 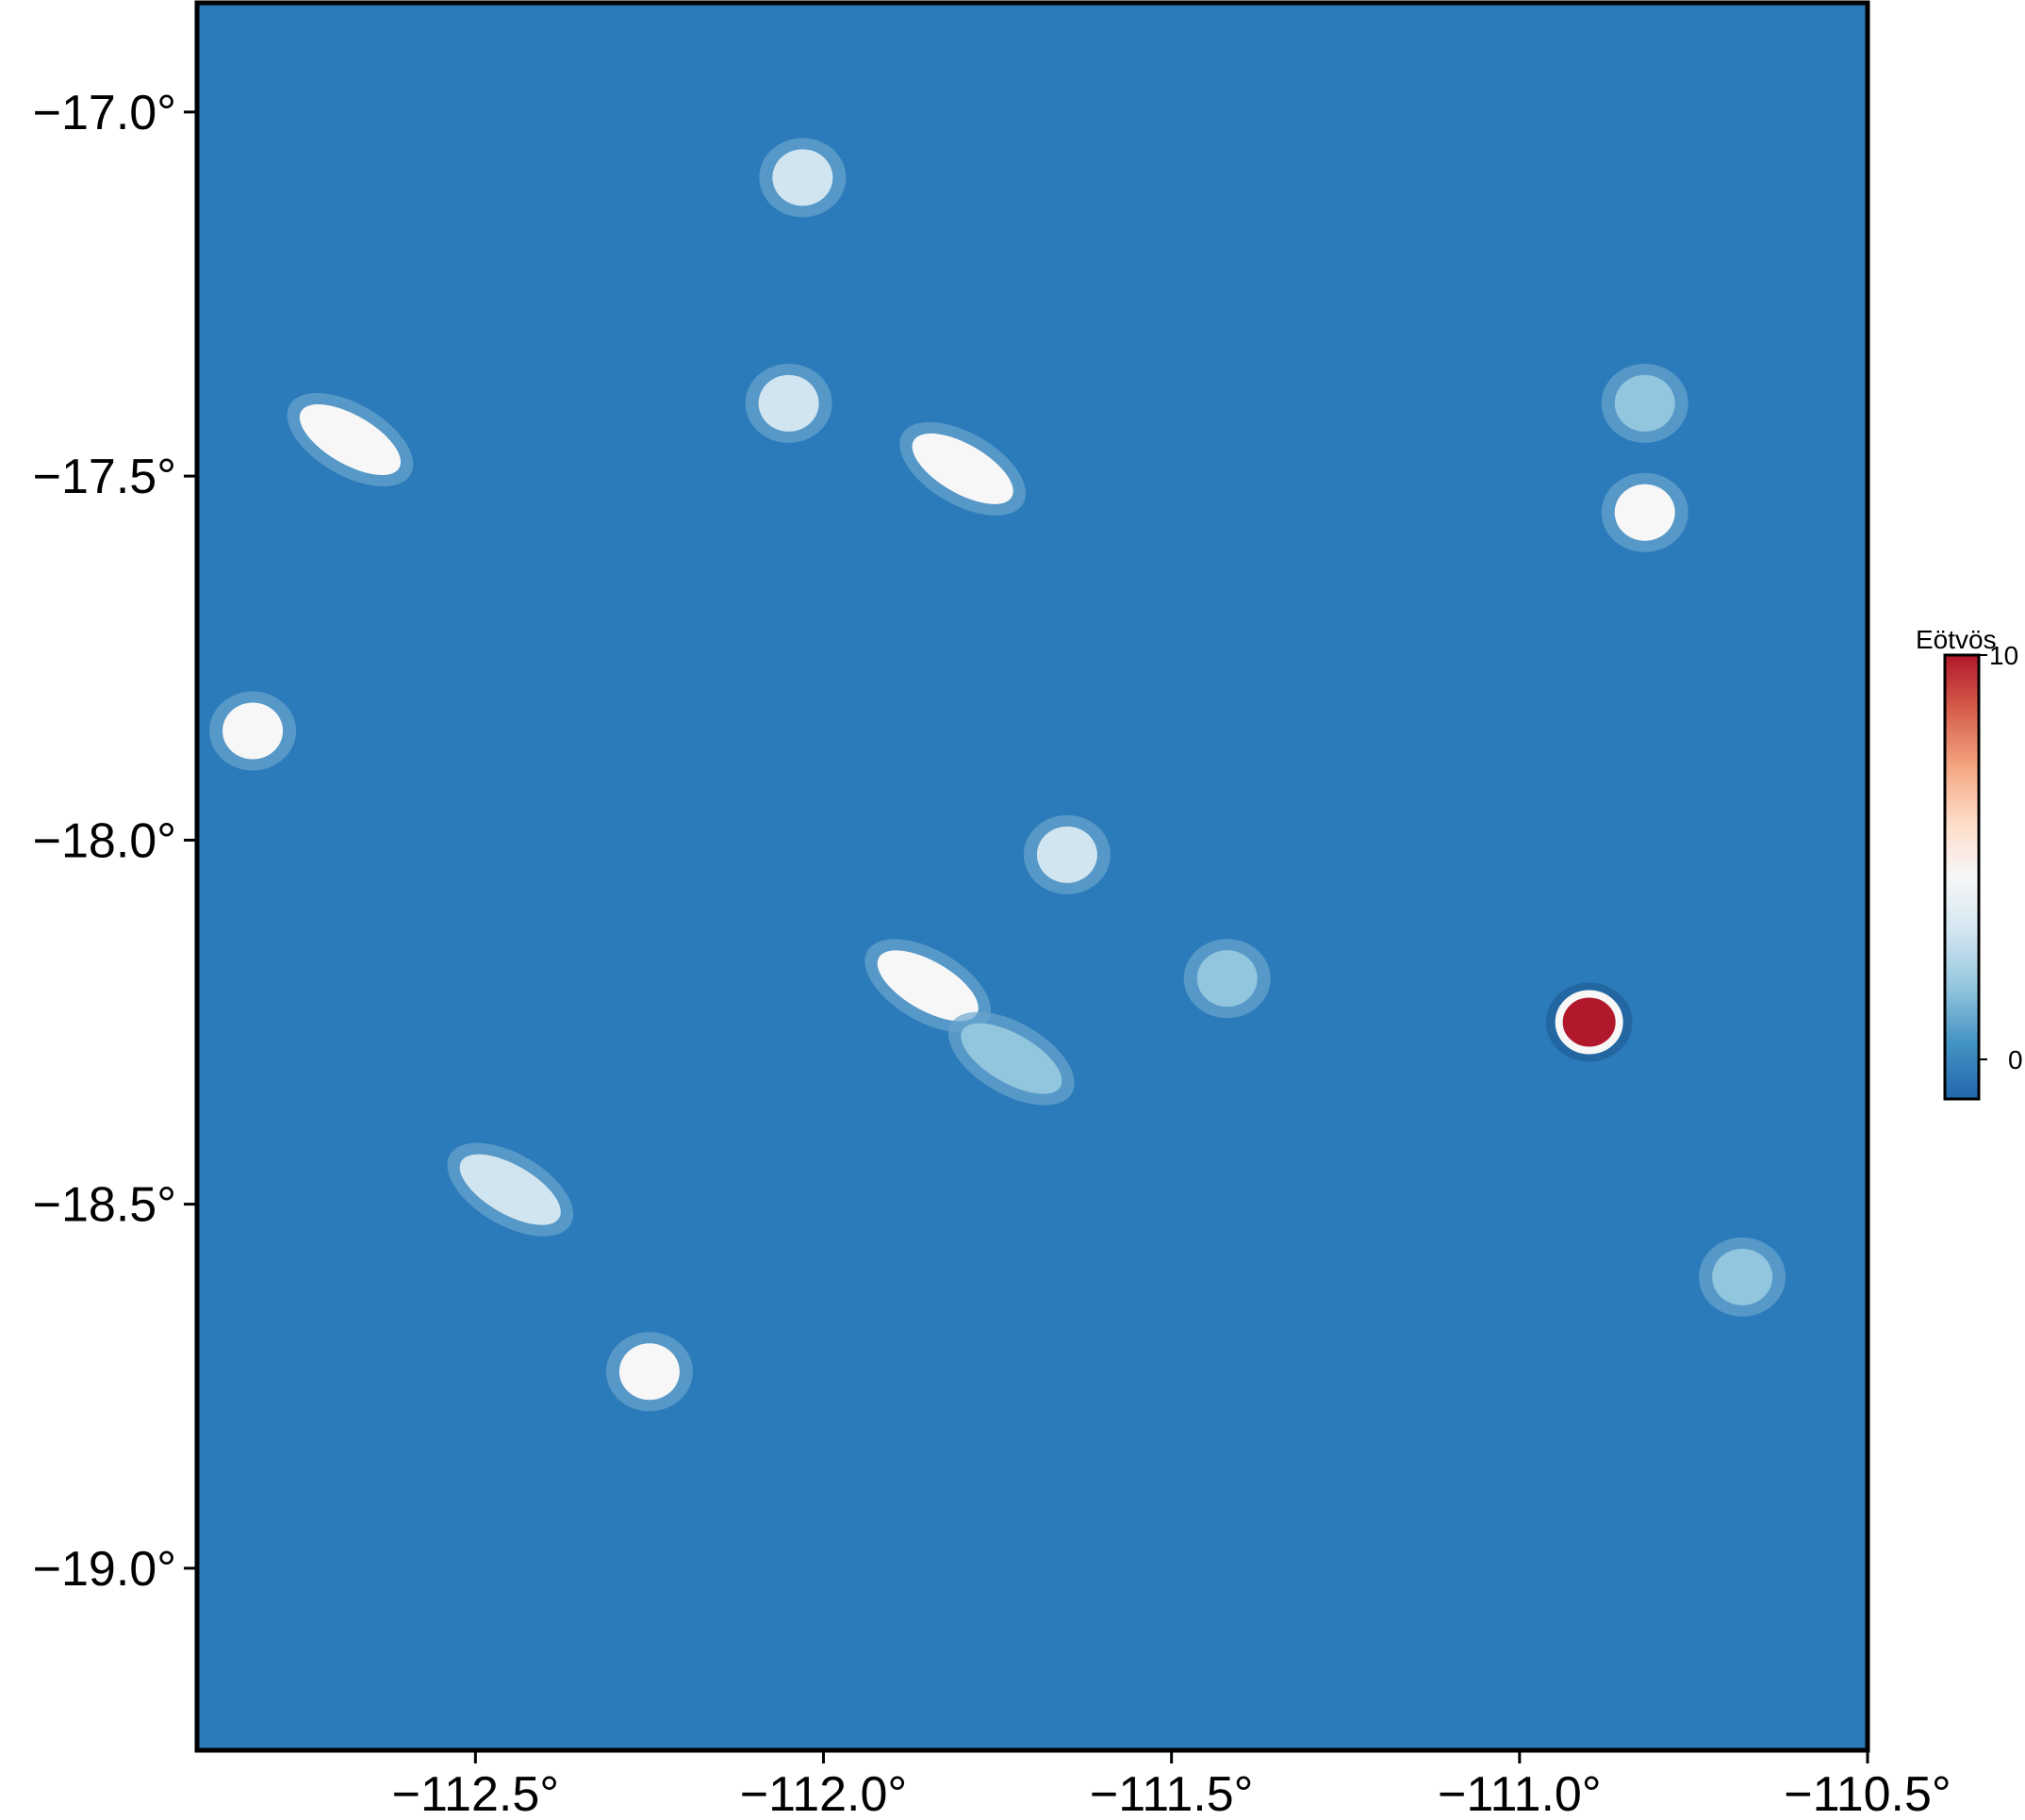 What do you see at coordinates (105, 840) in the screenshot?
I see `y-tick-label-2: −18.0°` at bounding box center [105, 840].